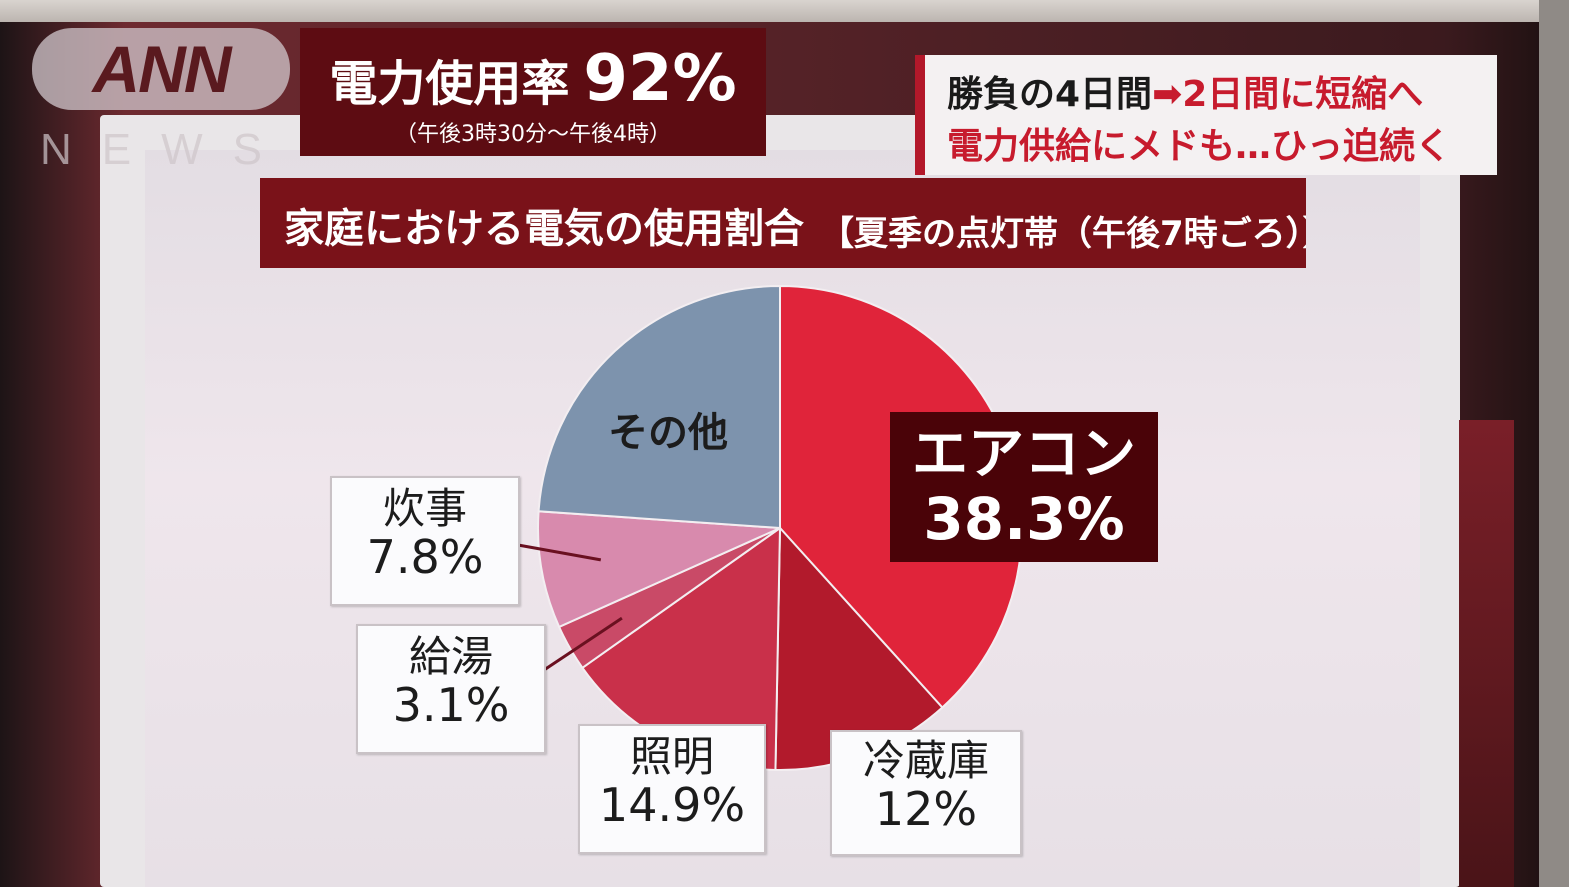  I want to click on wall, so click(1554, 443).